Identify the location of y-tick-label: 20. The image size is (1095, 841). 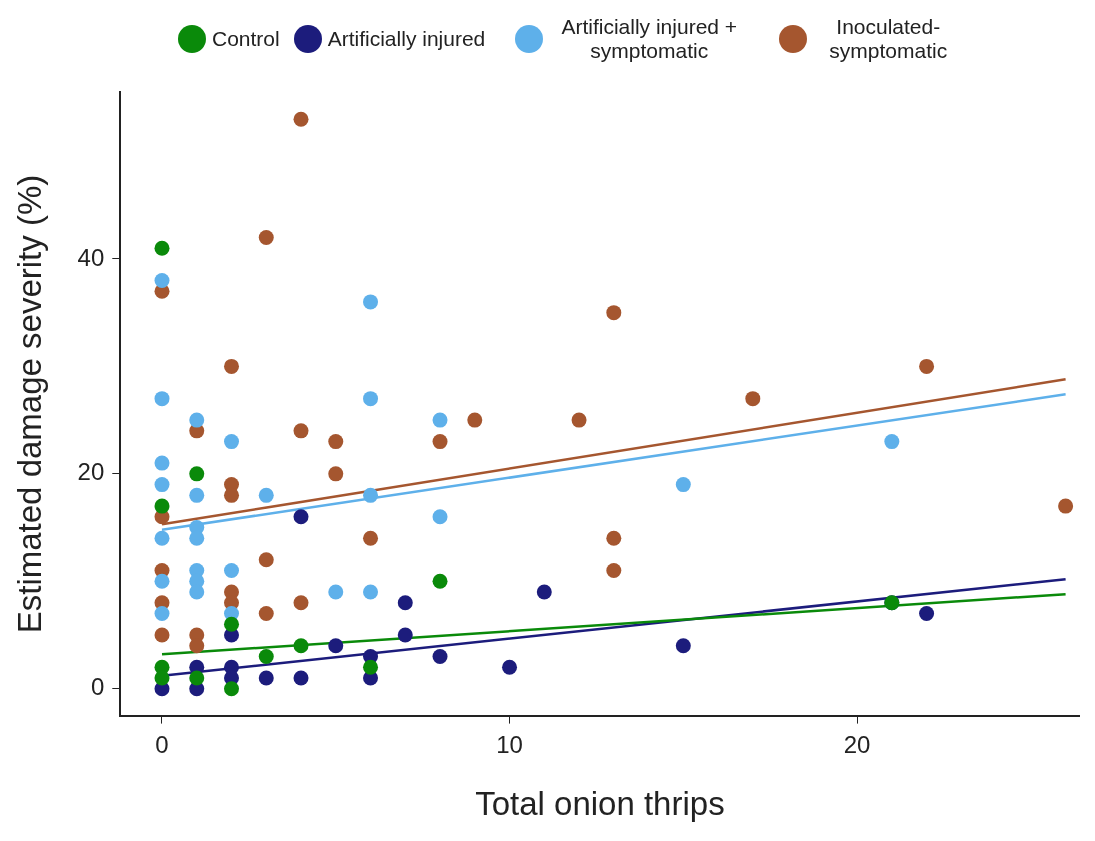
(91, 472).